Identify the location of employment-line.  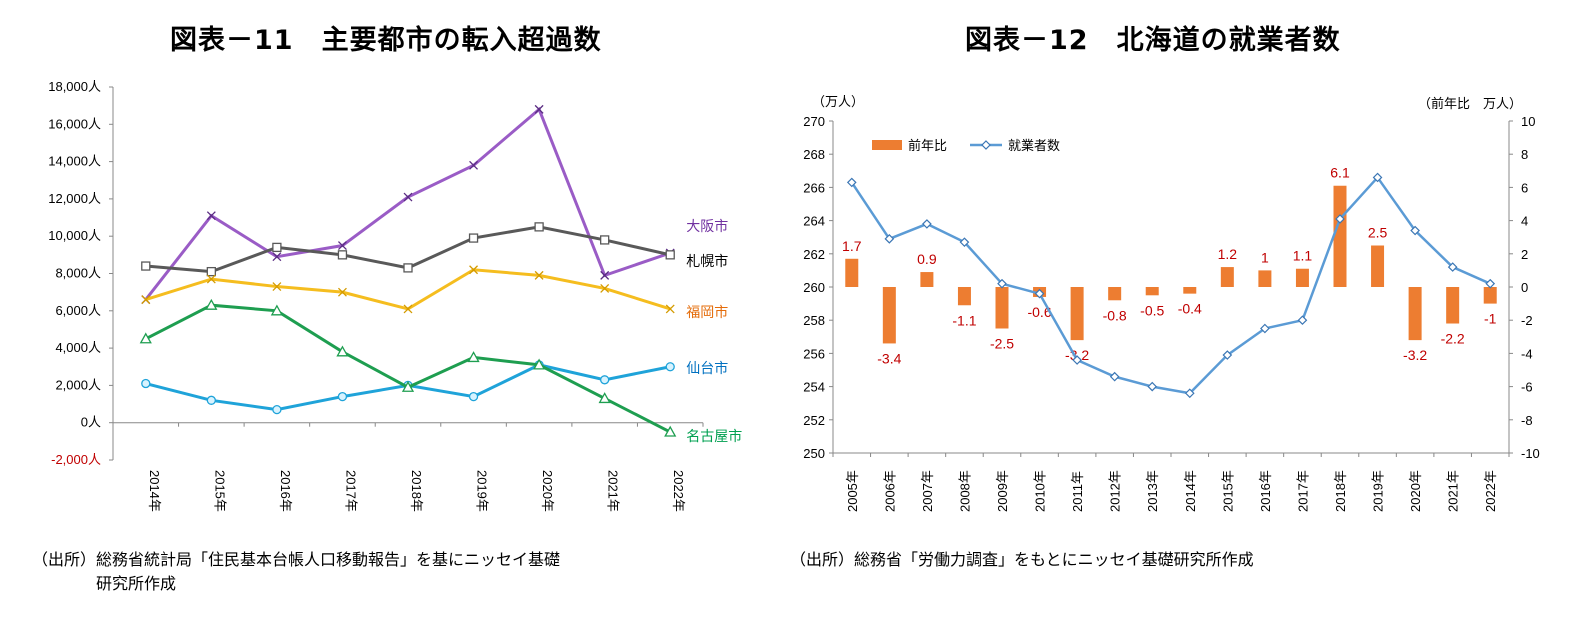
(1170, 285).